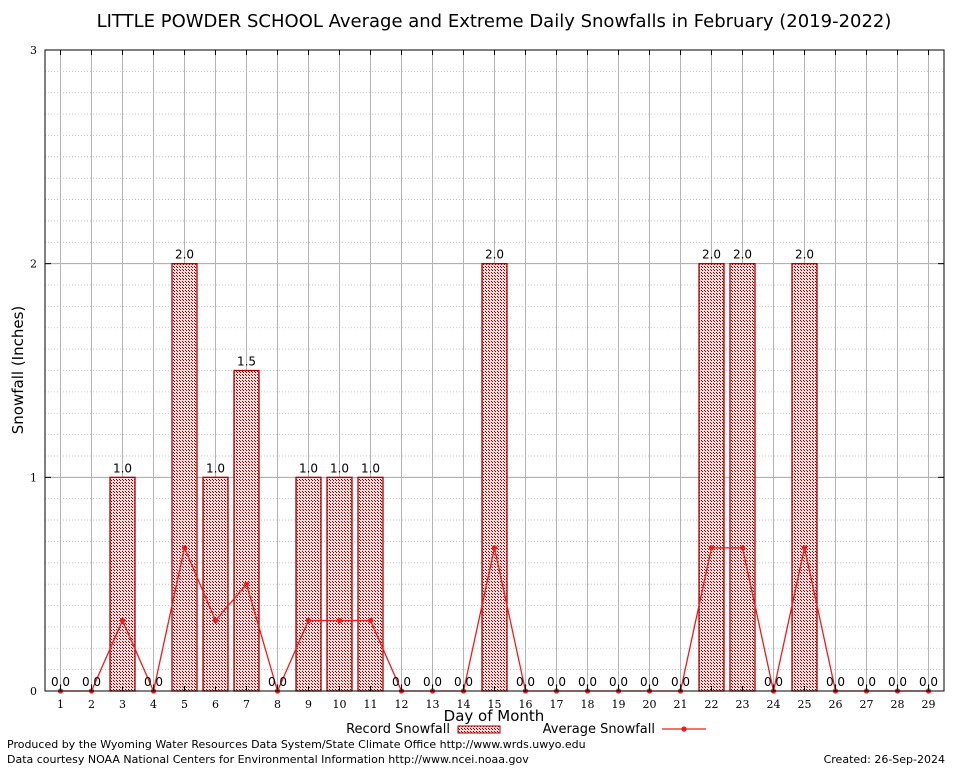 The width and height of the screenshot is (954, 768). Describe the element at coordinates (836, 704) in the screenshot. I see `x-tick-label: 26` at that location.